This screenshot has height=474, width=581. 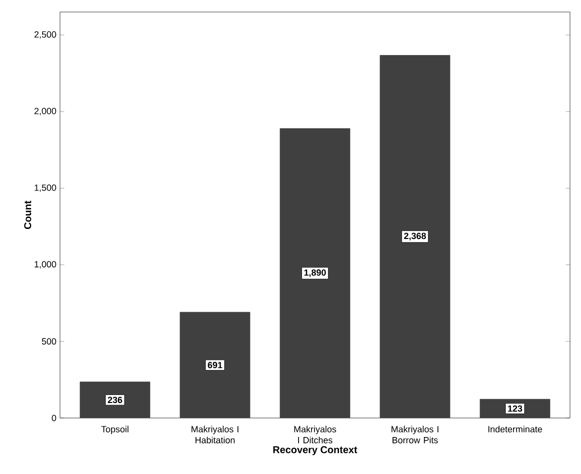 I want to click on data-label: 236, so click(x=115, y=400).